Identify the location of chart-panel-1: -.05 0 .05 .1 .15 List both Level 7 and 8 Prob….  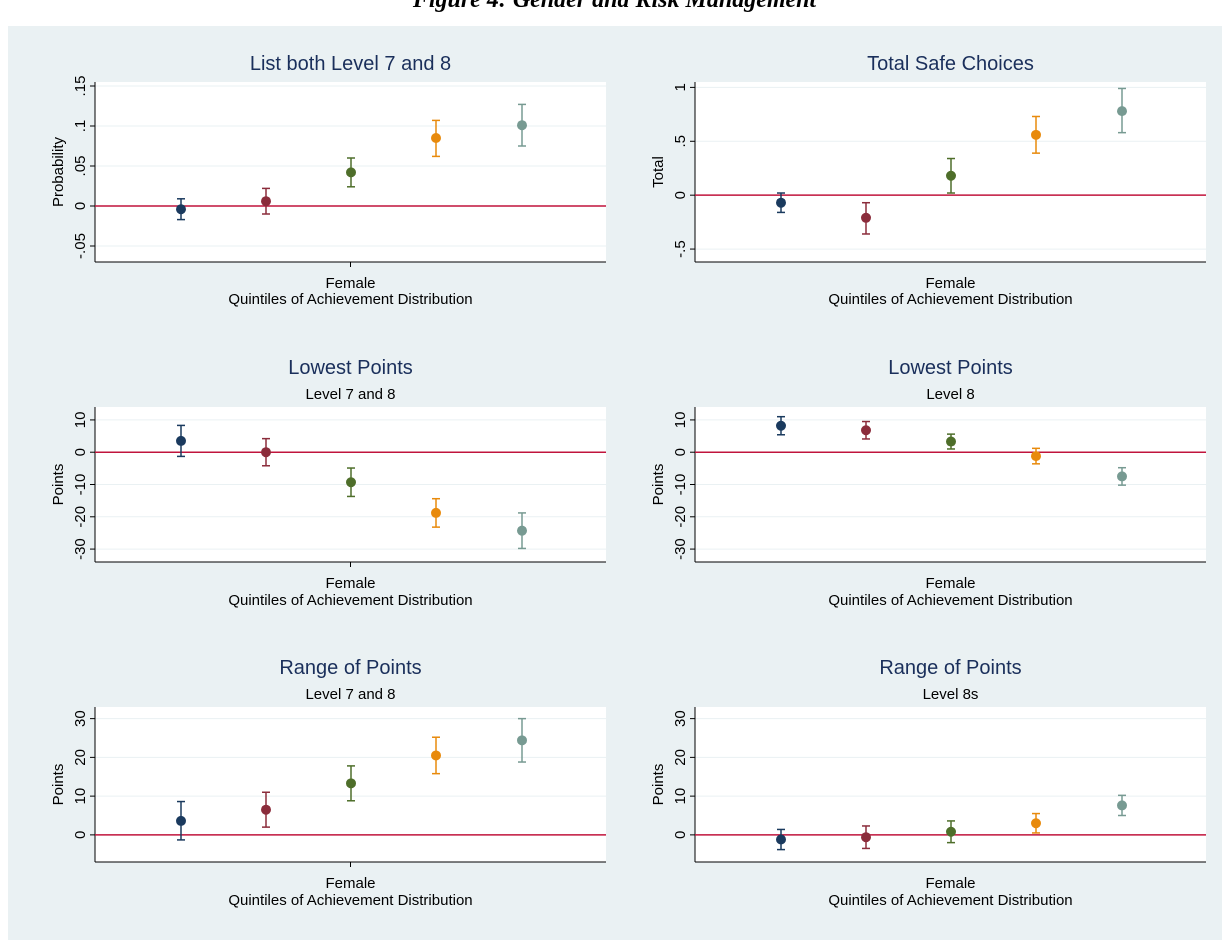
(328, 180).